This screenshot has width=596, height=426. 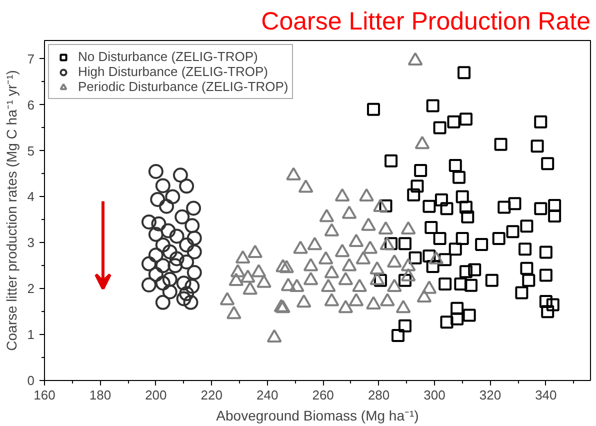 What do you see at coordinates (379, 395) in the screenshot?
I see `x-tick-label: 280` at bounding box center [379, 395].